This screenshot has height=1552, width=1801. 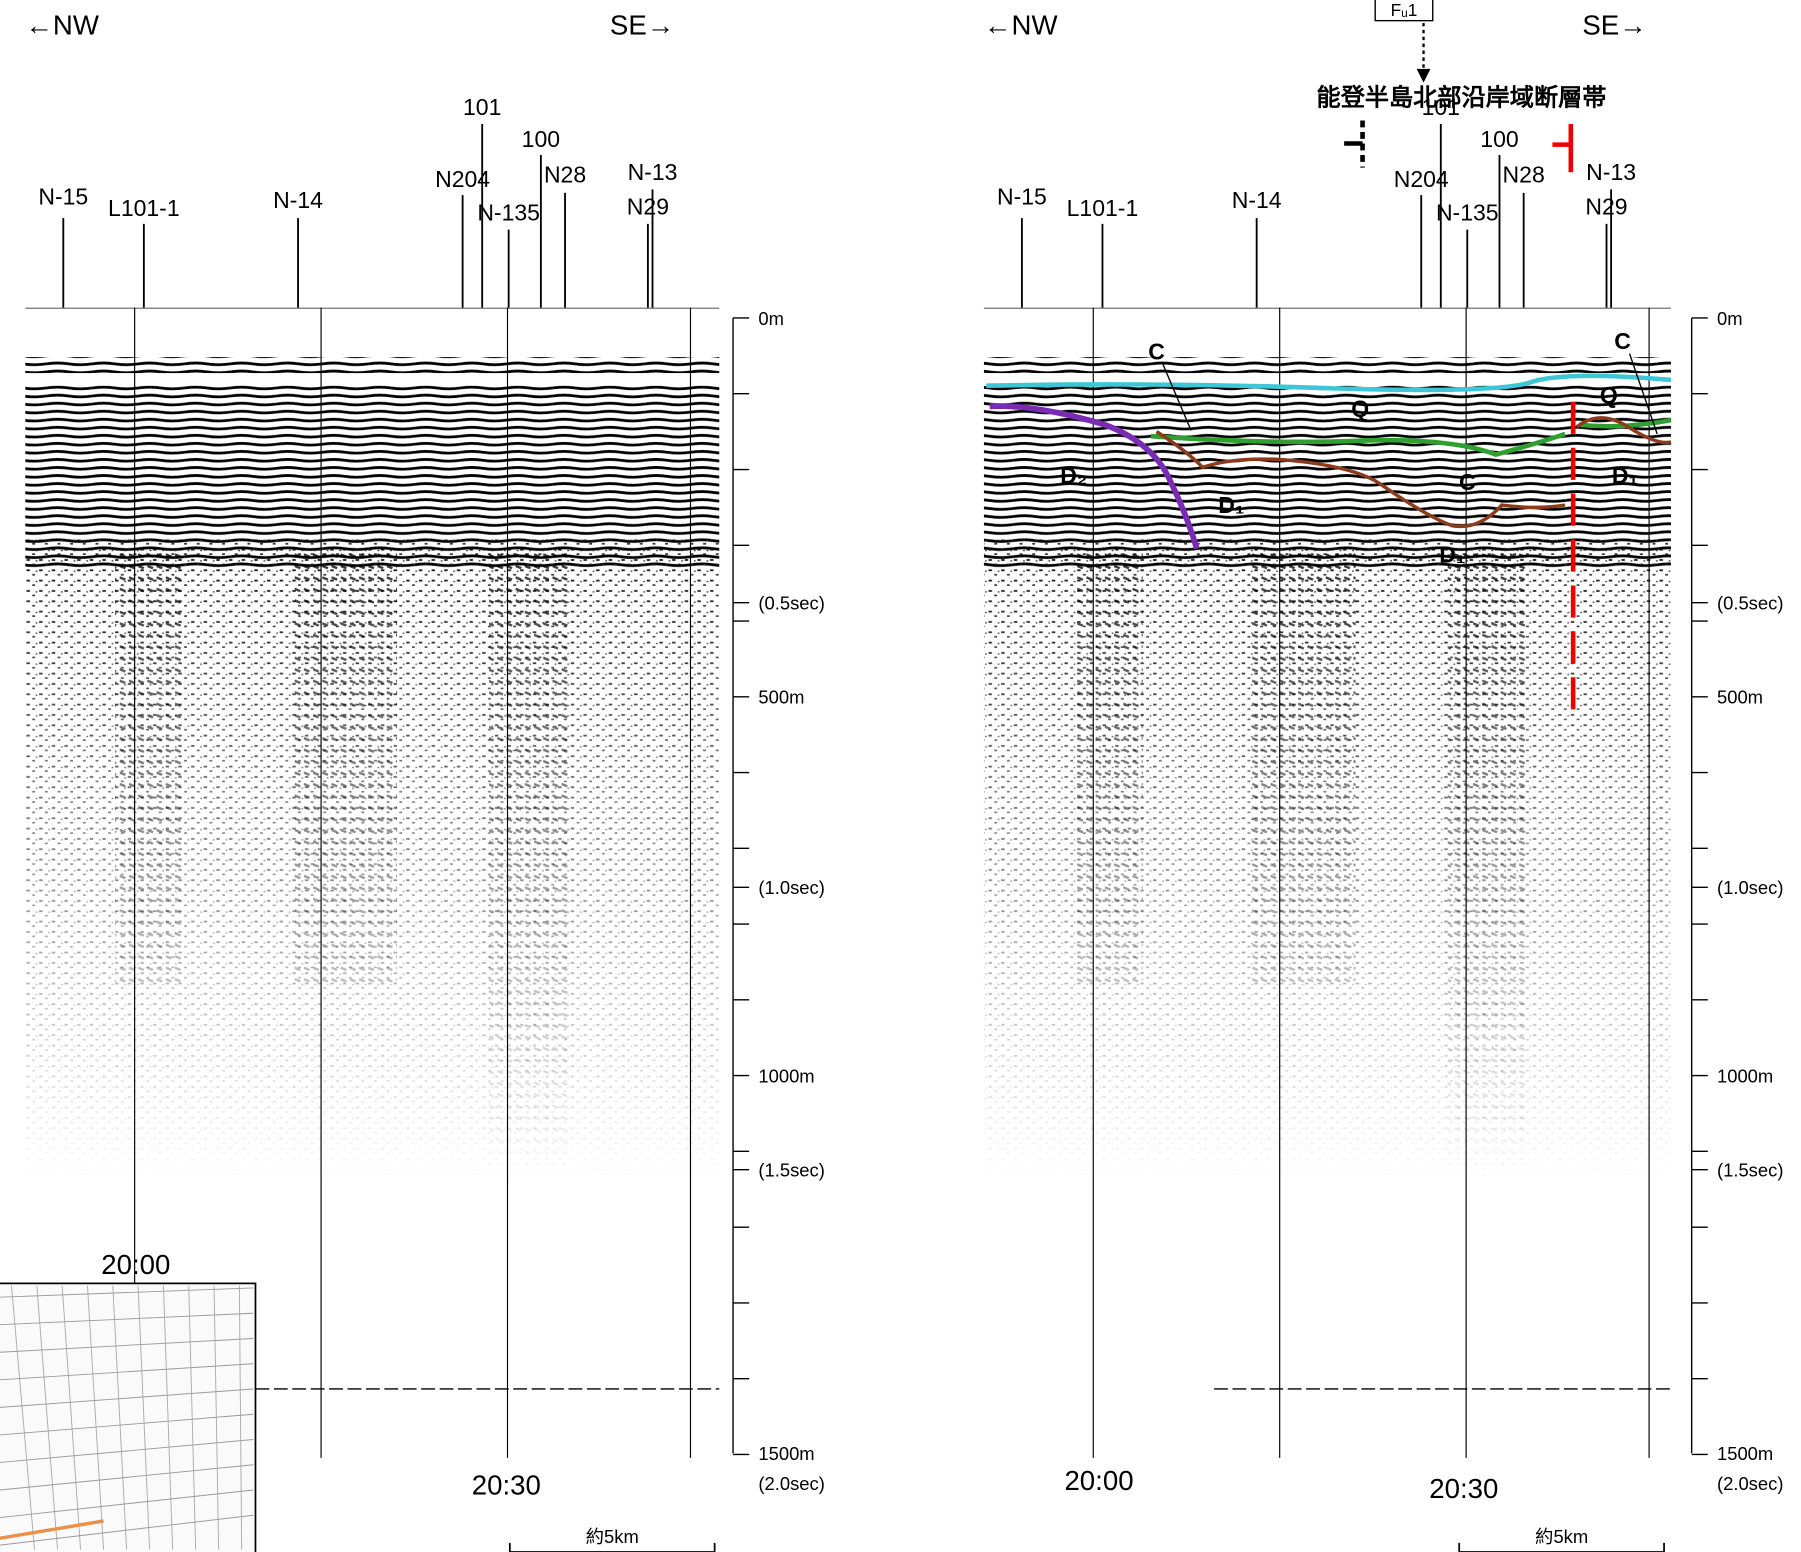 What do you see at coordinates (1462, 98) in the screenshot?
I see `fault-zone-label: 能登半島北部沿岸域断層帯` at bounding box center [1462, 98].